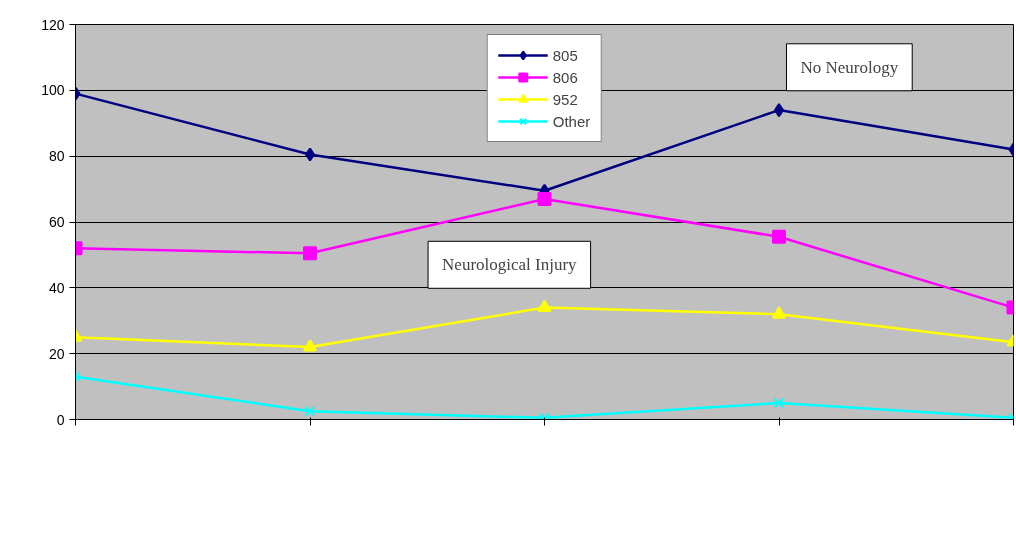 Image resolution: width=1016 pixels, height=535 pixels. Describe the element at coordinates (571, 121) in the screenshot. I see `legend-label: Other` at that location.